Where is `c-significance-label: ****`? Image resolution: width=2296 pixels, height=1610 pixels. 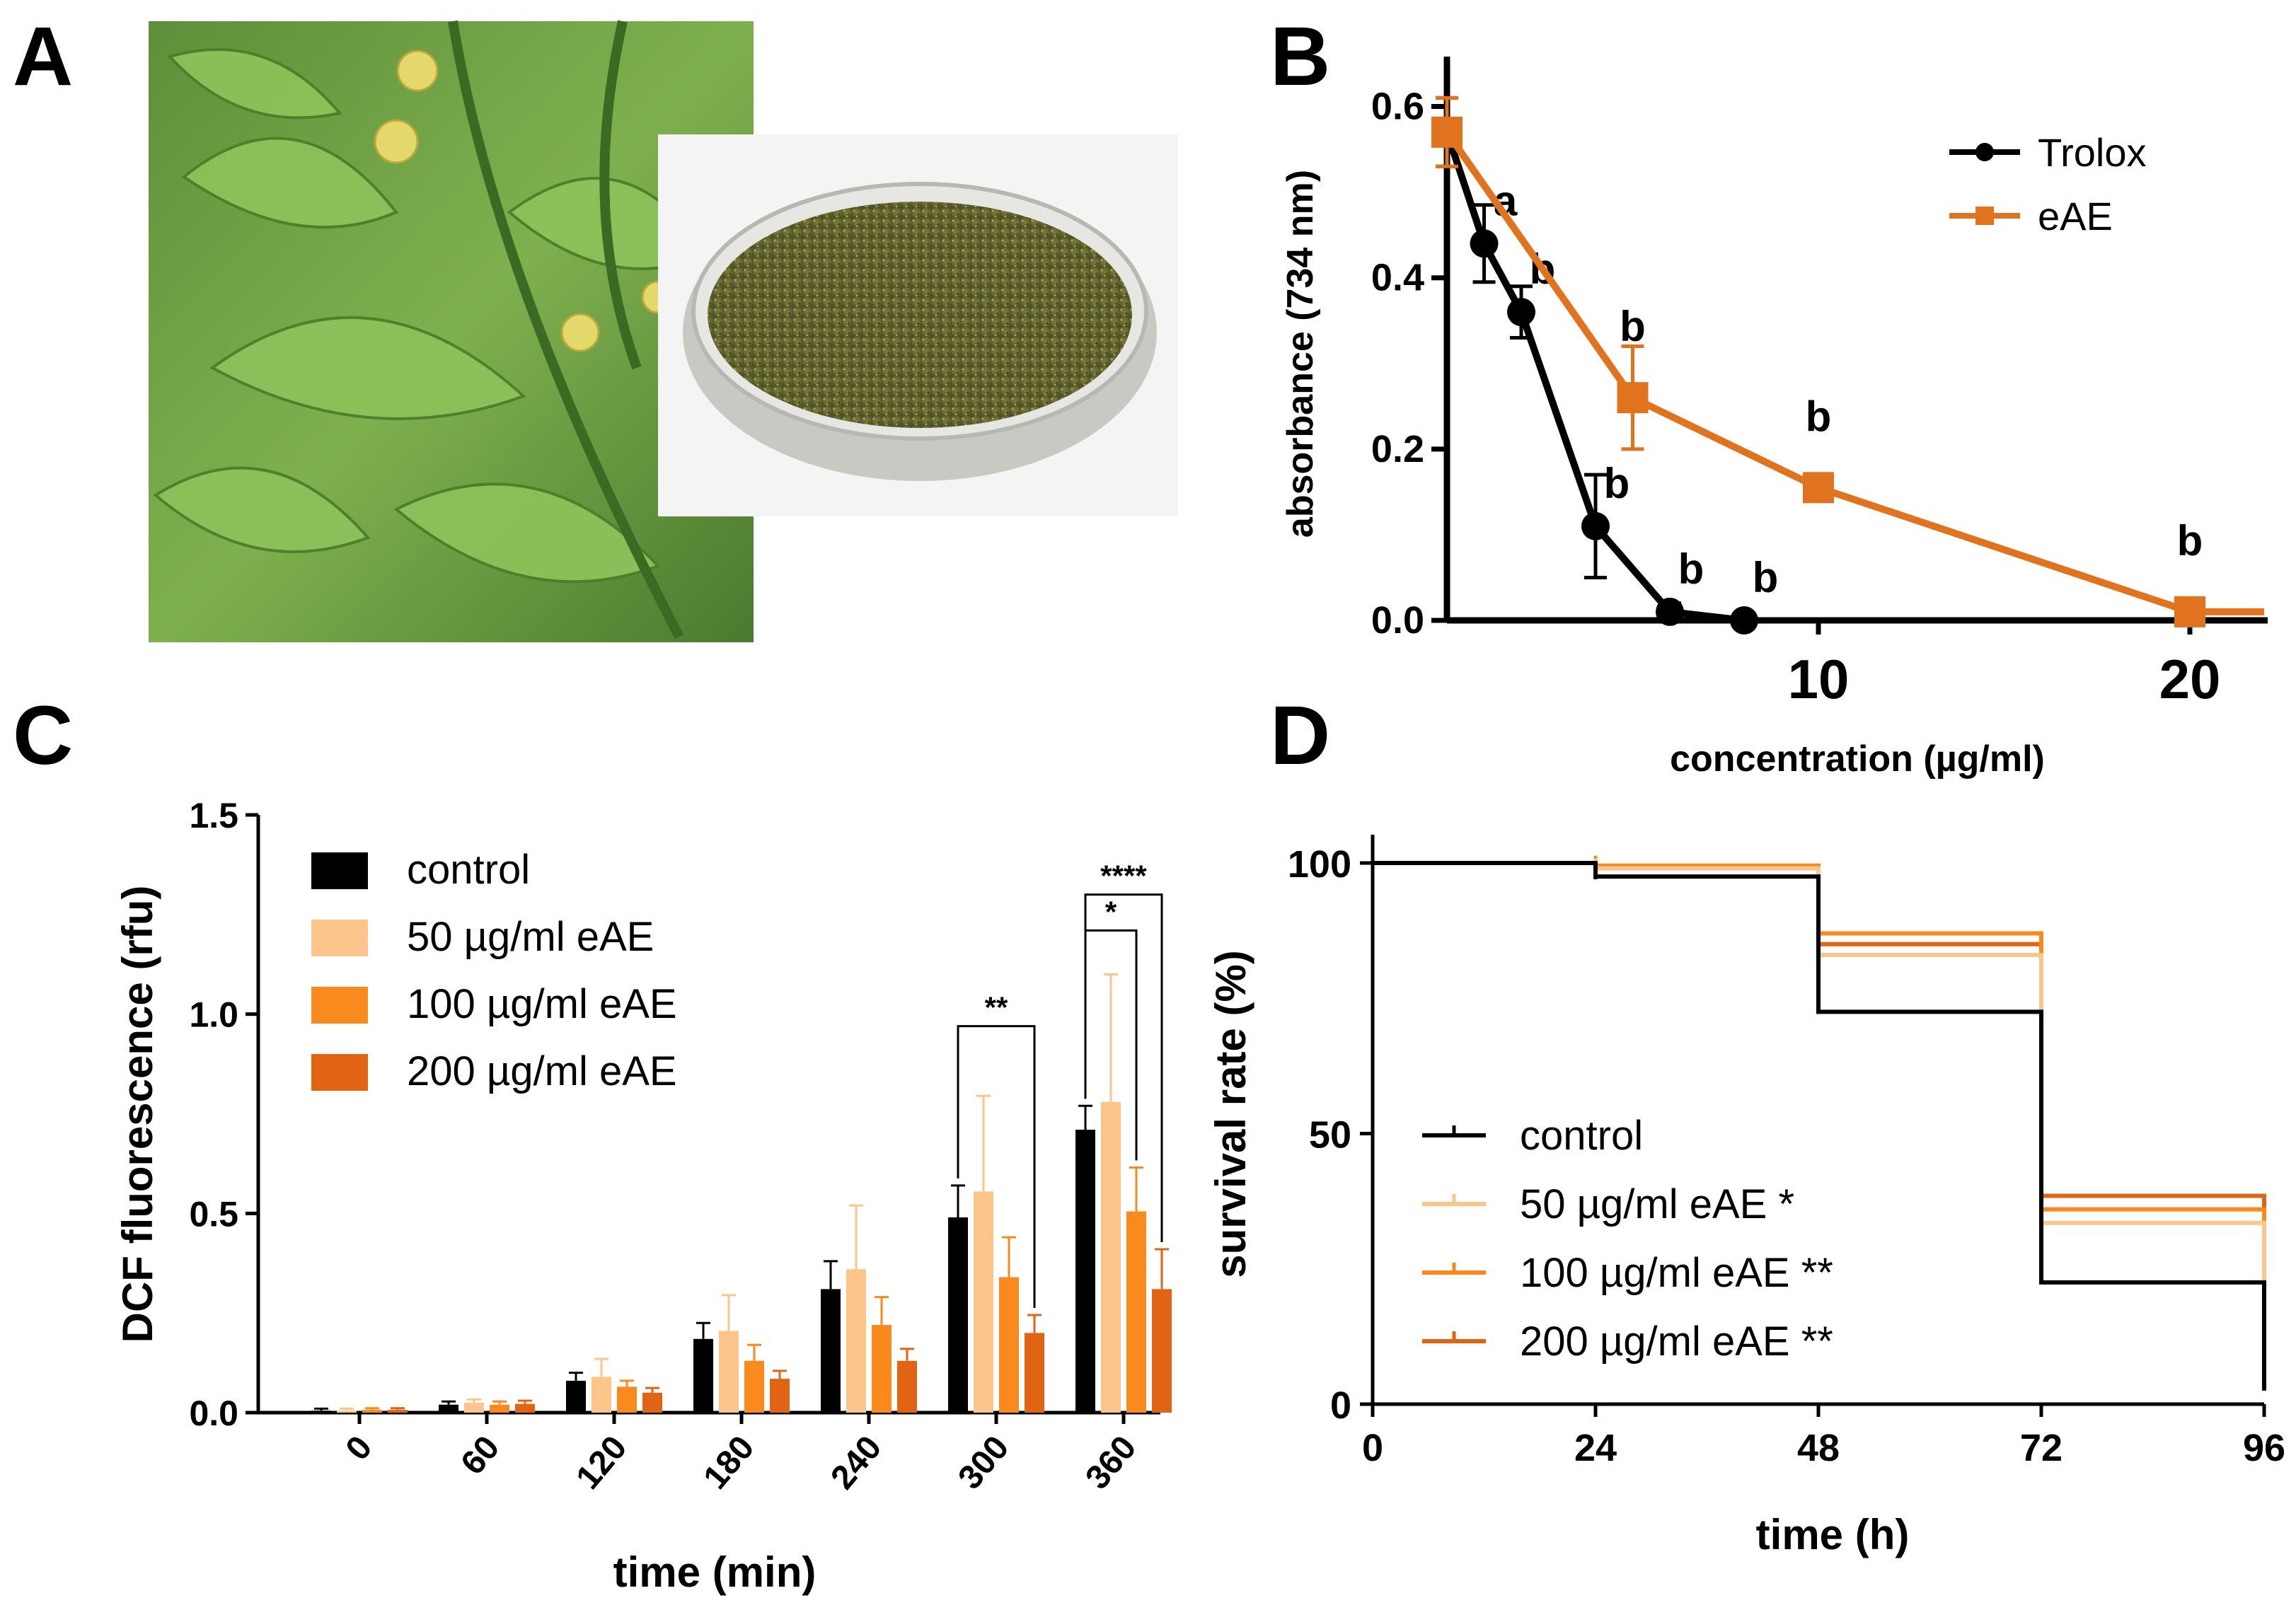 c-significance-label: **** is located at coordinates (1123, 876).